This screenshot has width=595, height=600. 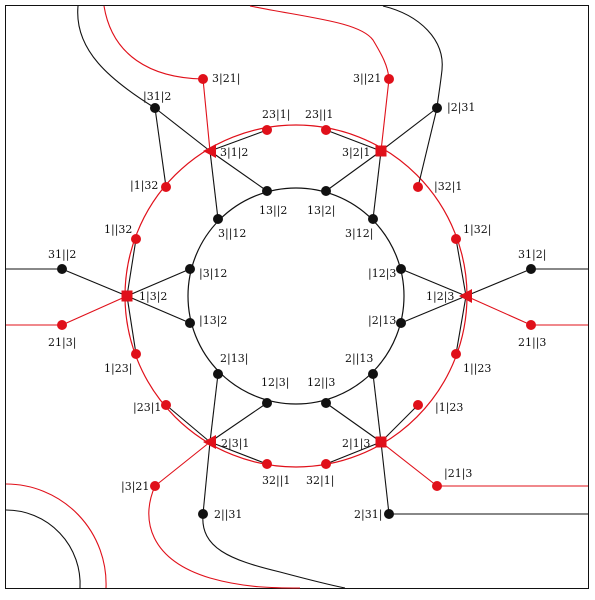 What do you see at coordinates (321, 383) in the screenshot?
I see `node-label-i12: 12||3` at bounding box center [321, 383].